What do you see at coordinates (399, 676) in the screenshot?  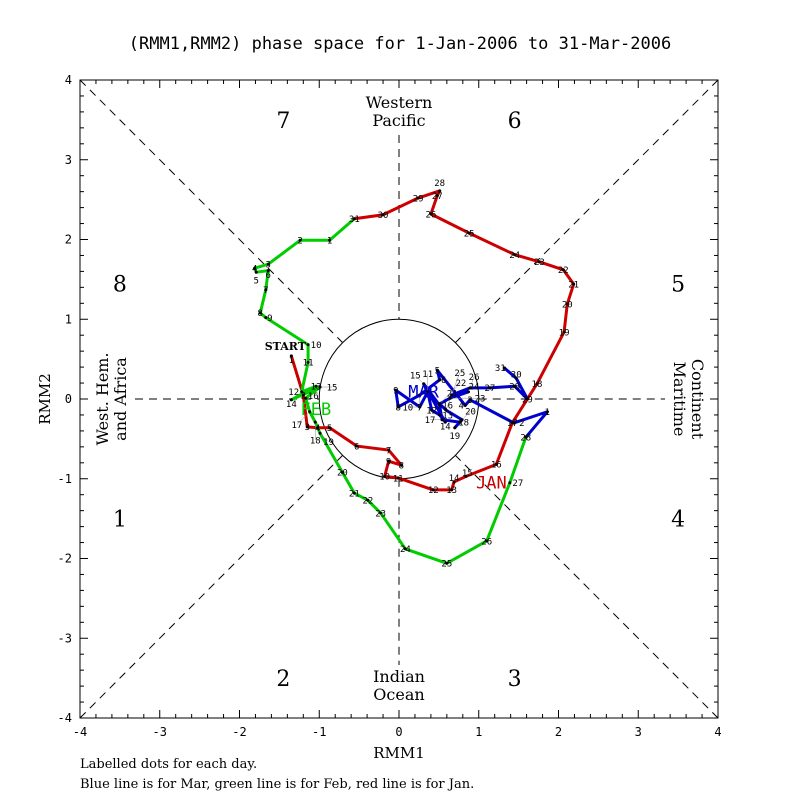 I see `region-bottom: Indian` at bounding box center [399, 676].